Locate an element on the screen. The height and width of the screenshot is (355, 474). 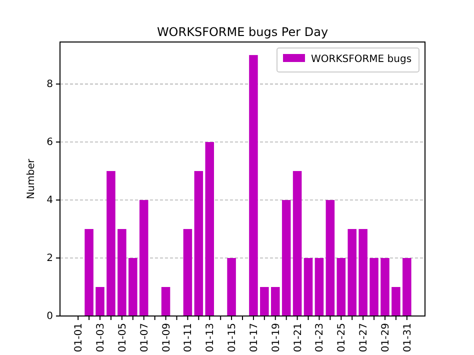
y-tick-label: 8 is located at coordinates (49, 84).